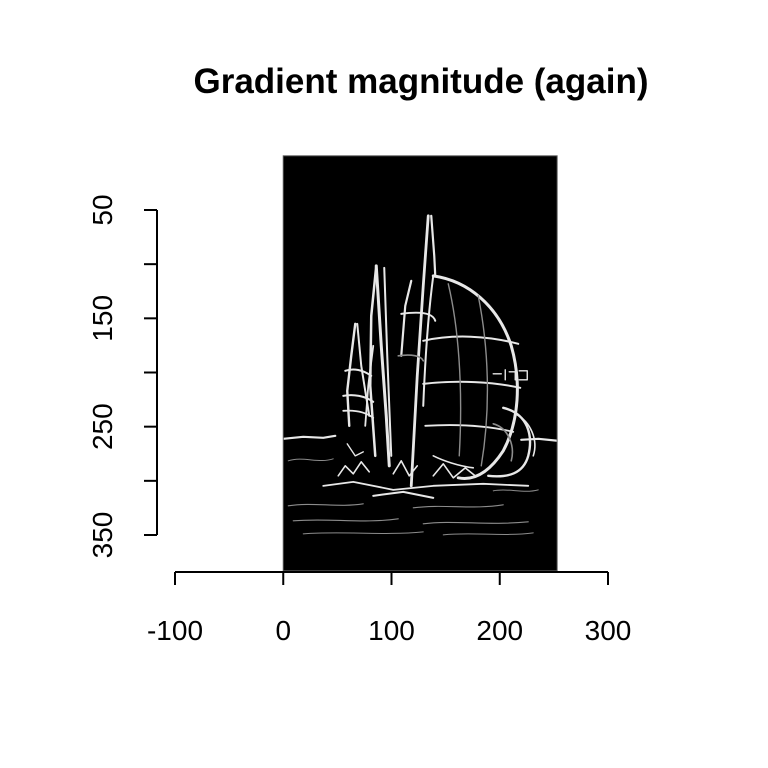 The height and width of the screenshot is (768, 768). Describe the element at coordinates (122, 376) in the screenshot. I see `y-axis: 50 150 250 350` at that location.